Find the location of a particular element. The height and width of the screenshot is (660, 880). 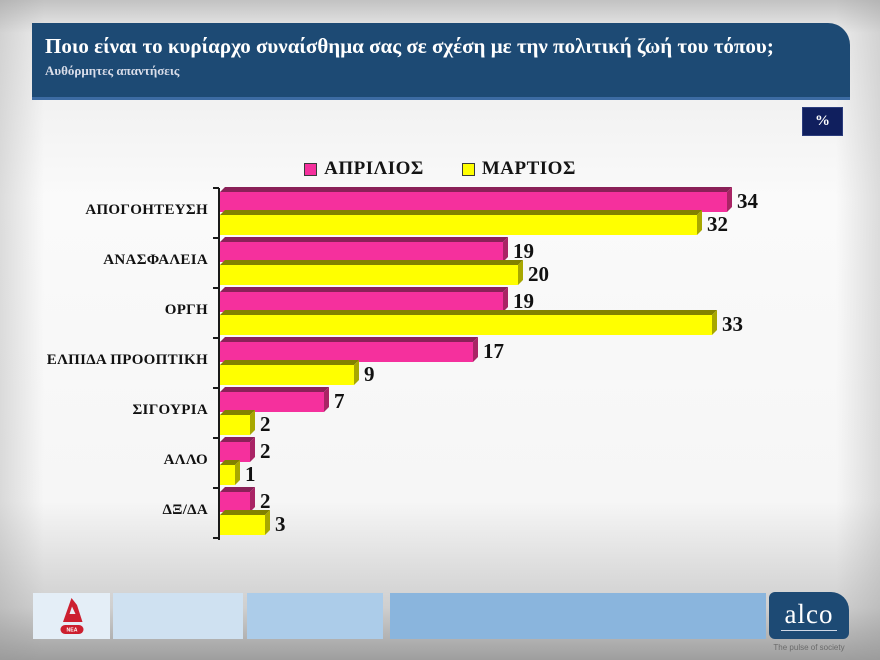

bar-value-label: 32 is located at coordinates (717, 224).